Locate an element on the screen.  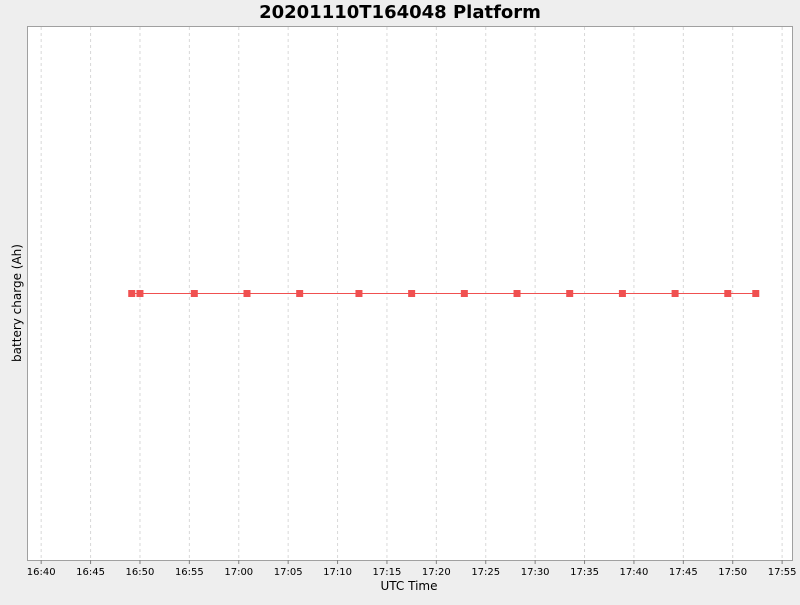
y-axis-label: battery charge (Ah) is located at coordinates (17, 303).